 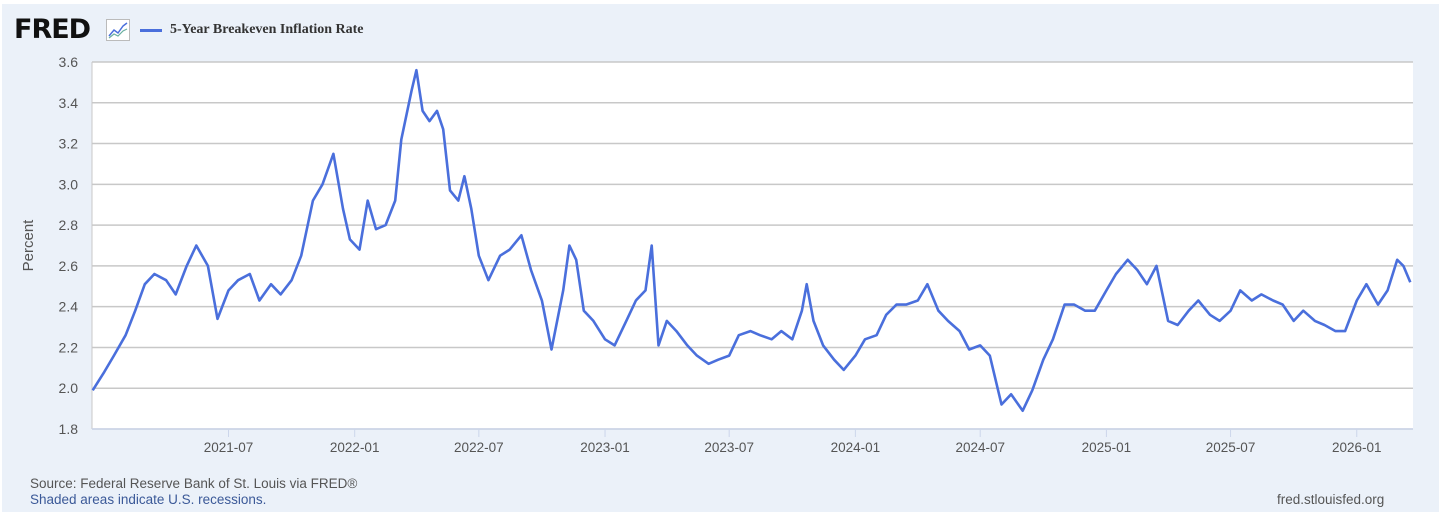 What do you see at coordinates (1357, 447) in the screenshot?
I see `x-tick-label: 2026-01` at bounding box center [1357, 447].